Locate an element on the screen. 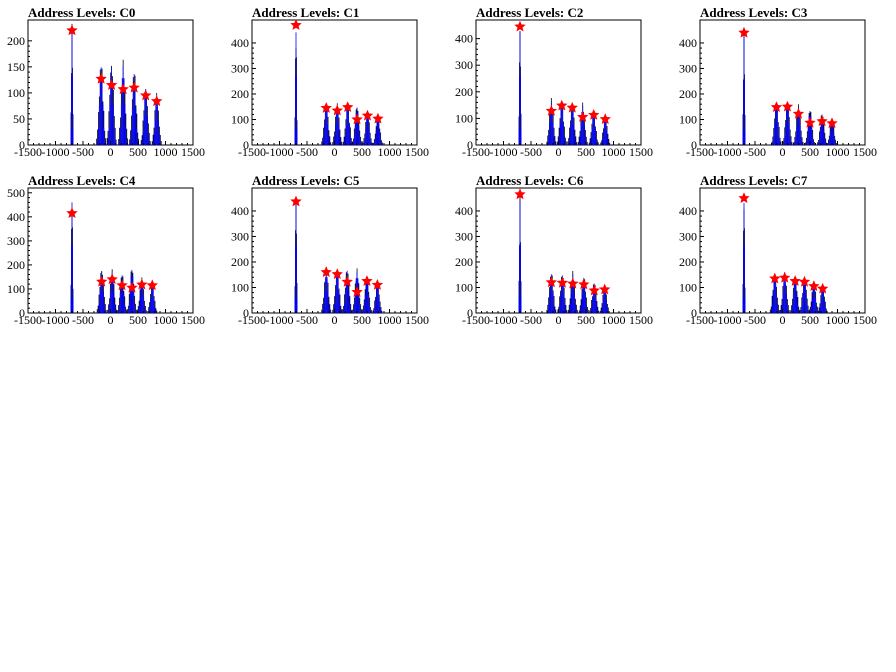 The height and width of the screenshot is (672, 896). y-tick-label: 500 is located at coordinates (16, 193).